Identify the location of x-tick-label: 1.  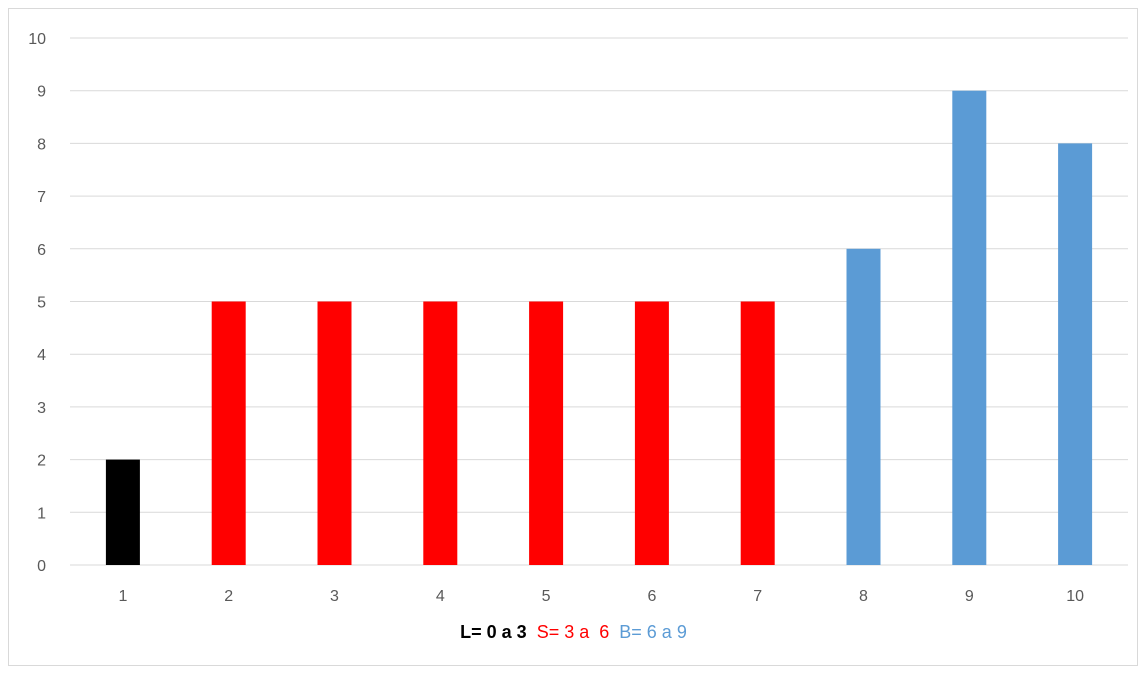
(122, 596).